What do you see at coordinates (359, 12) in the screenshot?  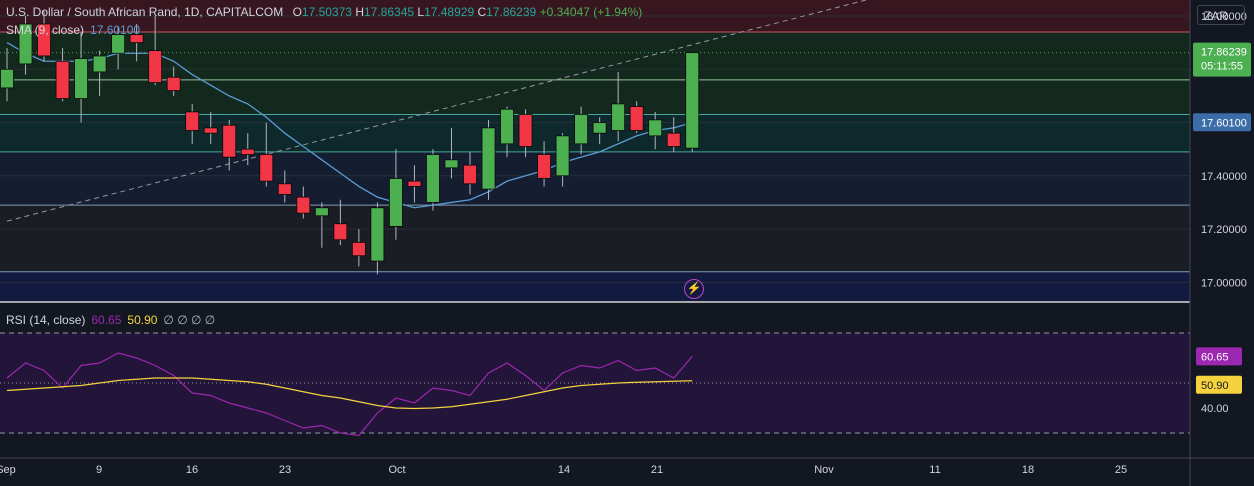 I see `high-label: H` at bounding box center [359, 12].